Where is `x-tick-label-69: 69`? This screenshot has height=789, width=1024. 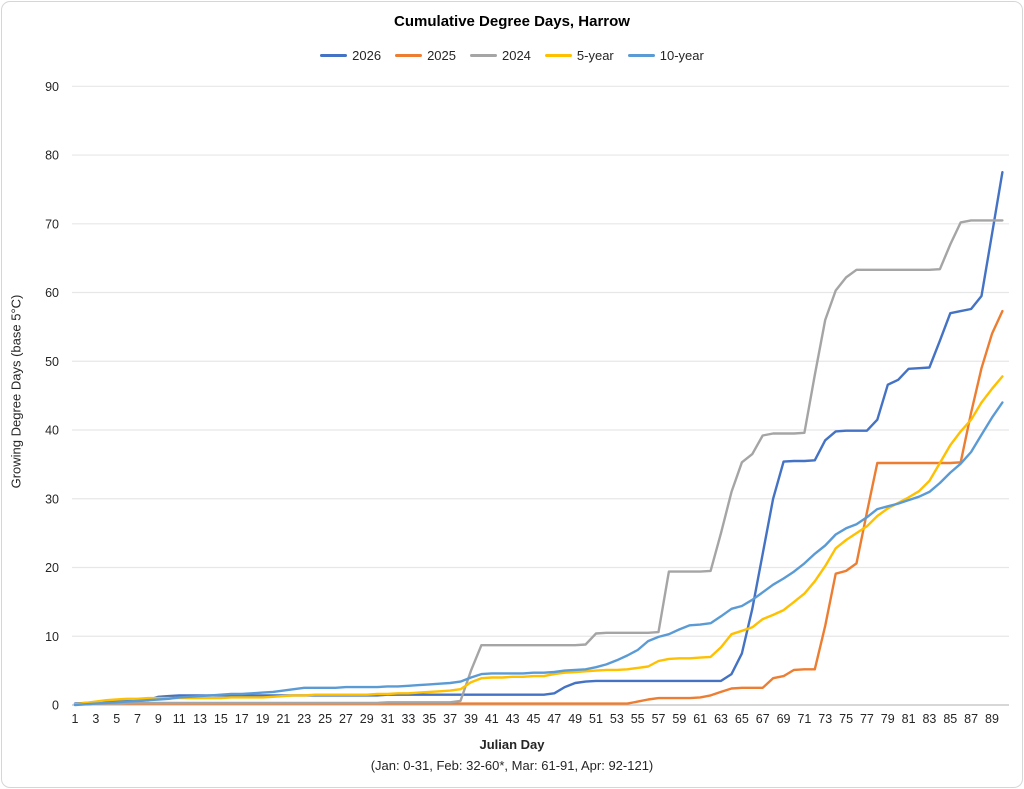
x-tick-label-69: 69 is located at coordinates (784, 719).